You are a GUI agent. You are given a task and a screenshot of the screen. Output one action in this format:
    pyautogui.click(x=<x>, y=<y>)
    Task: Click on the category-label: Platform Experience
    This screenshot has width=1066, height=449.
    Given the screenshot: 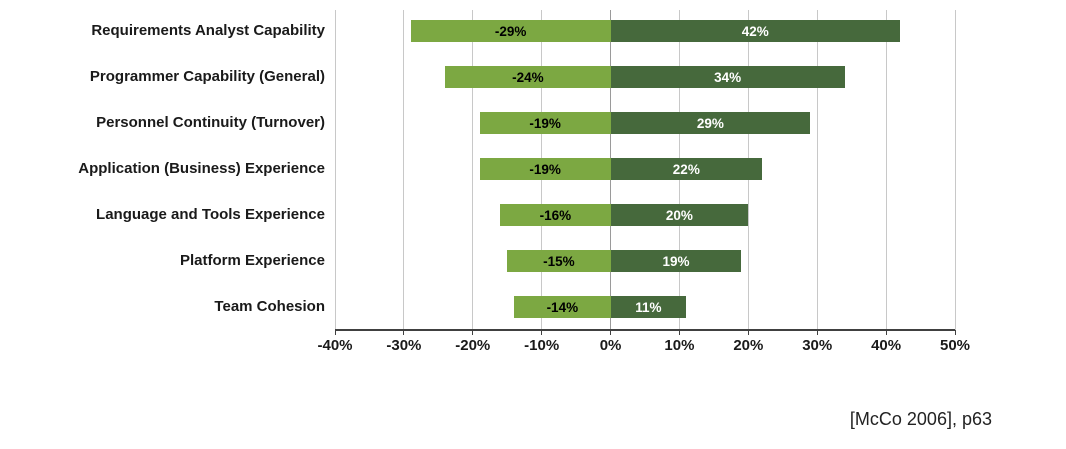 What is the action you would take?
    pyautogui.click(x=252, y=260)
    